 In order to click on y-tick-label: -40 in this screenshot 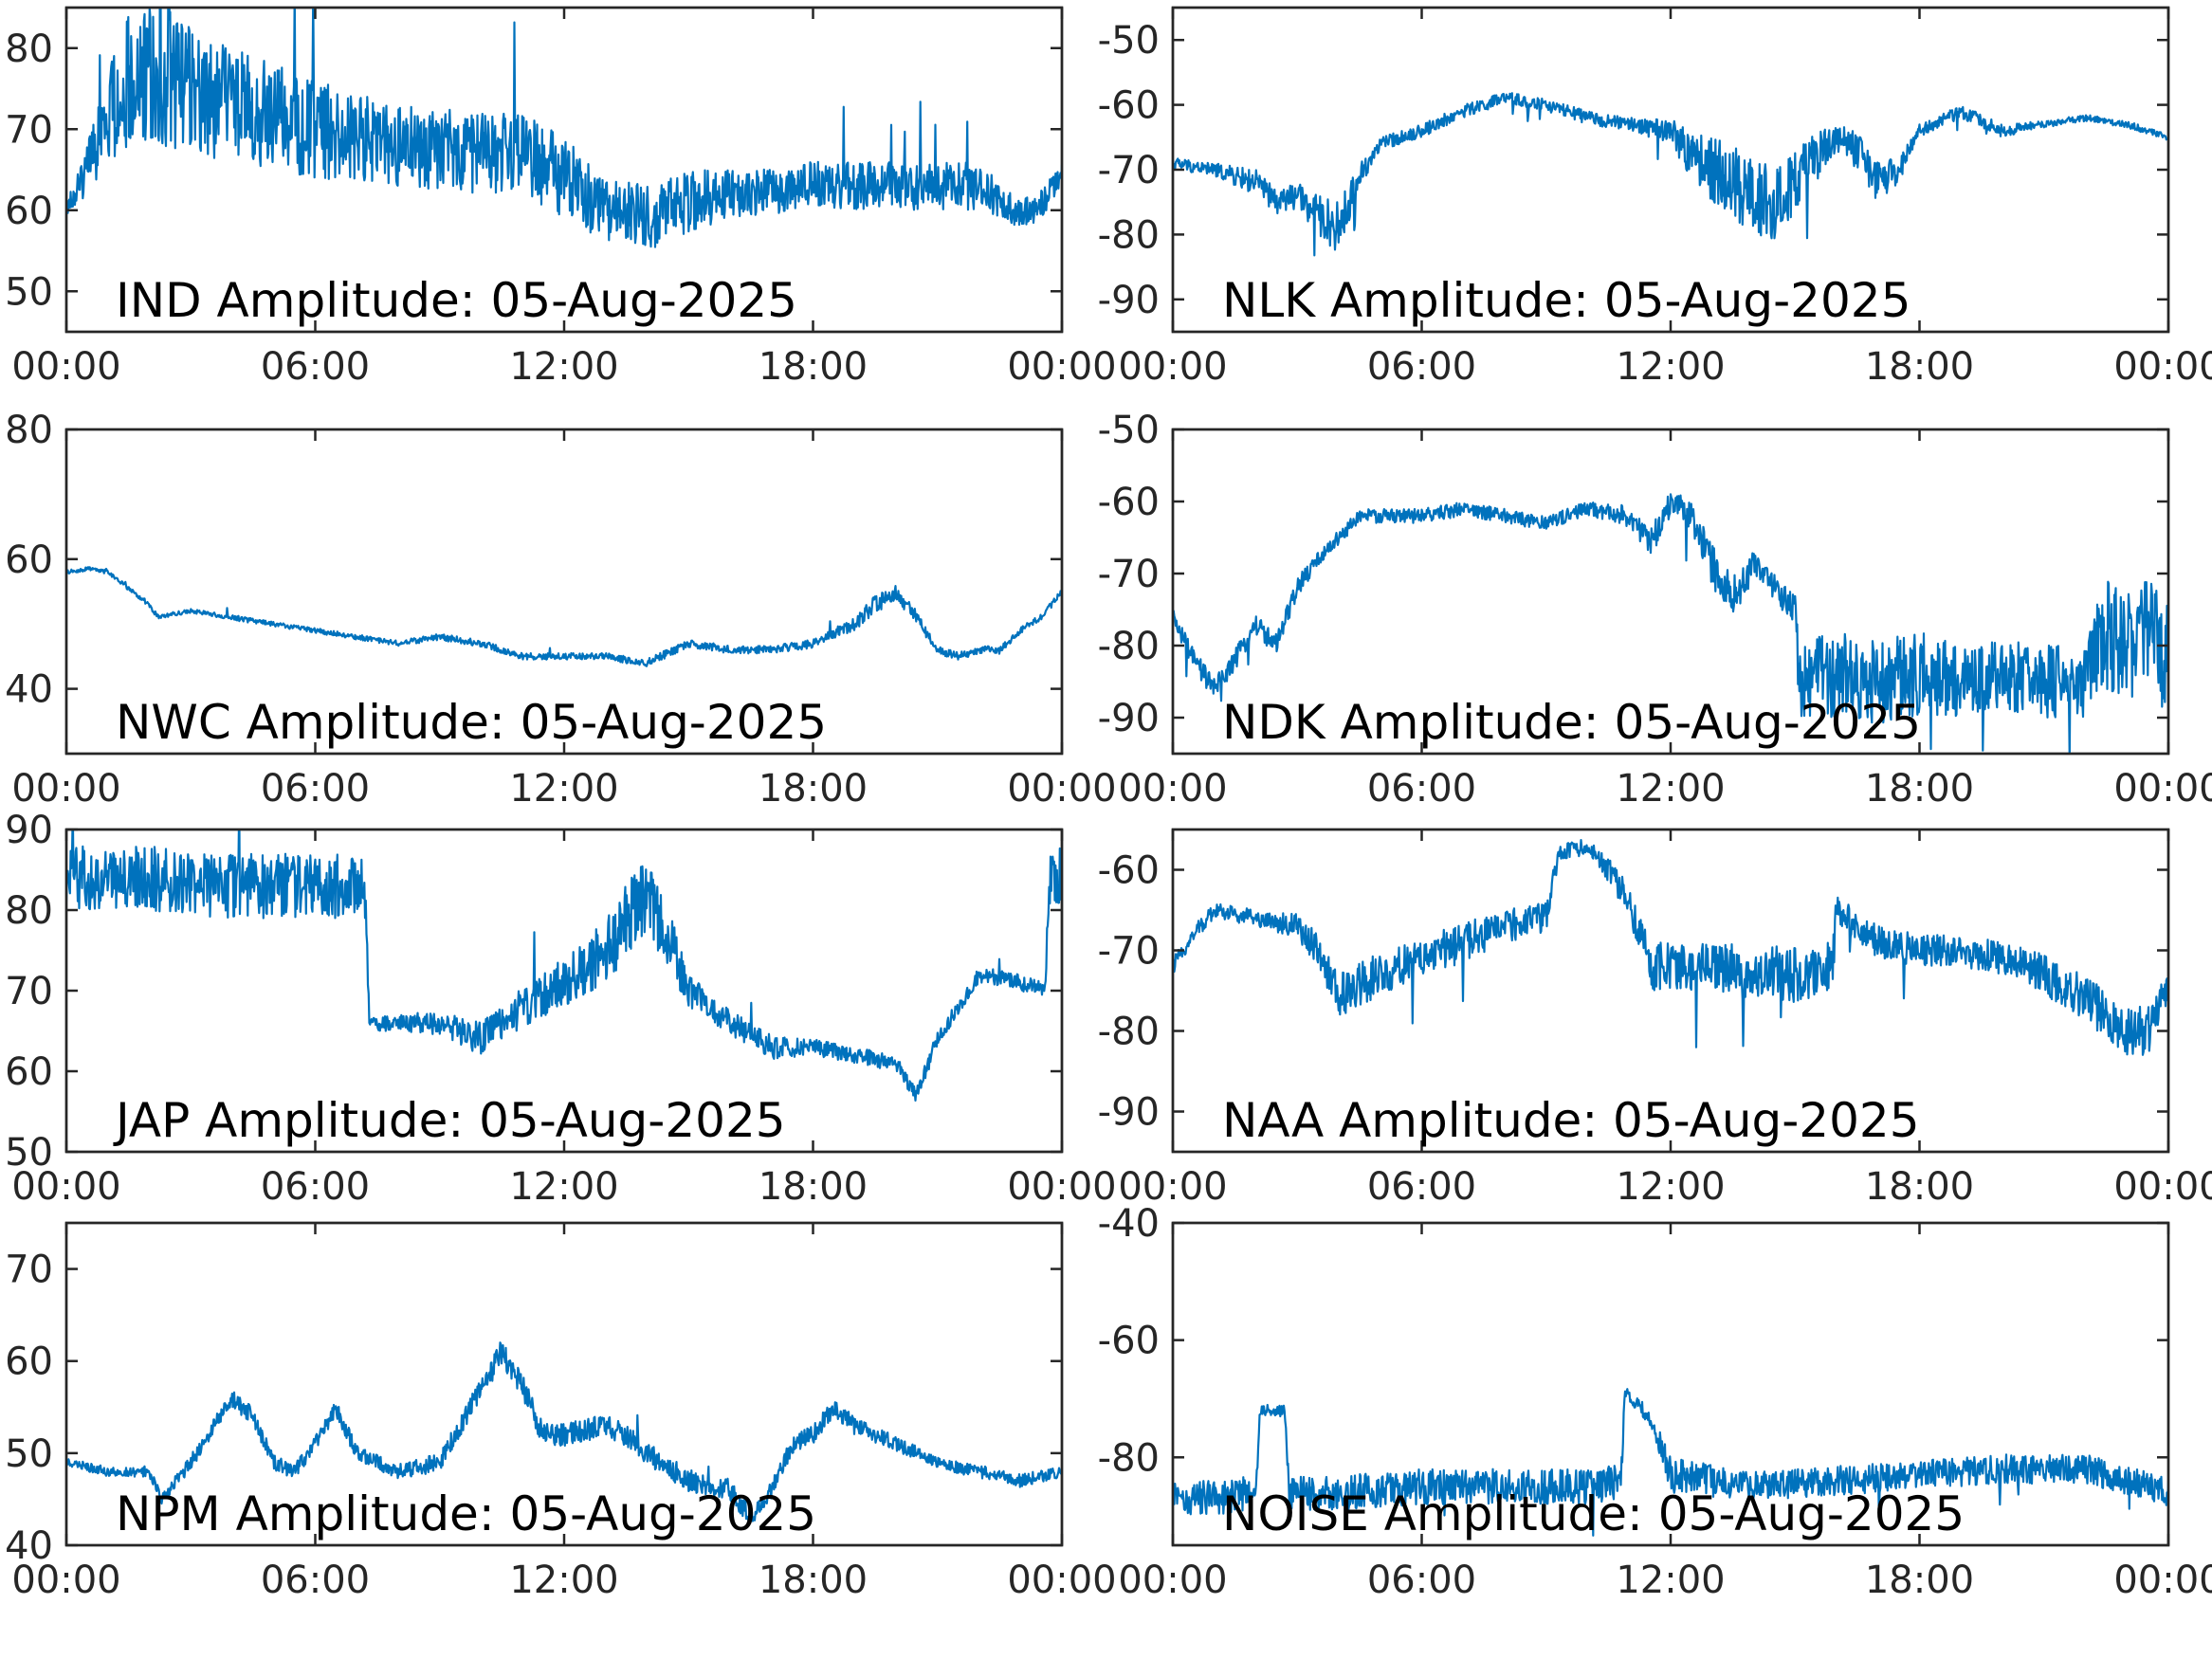, I will do `click(1129, 1224)`.